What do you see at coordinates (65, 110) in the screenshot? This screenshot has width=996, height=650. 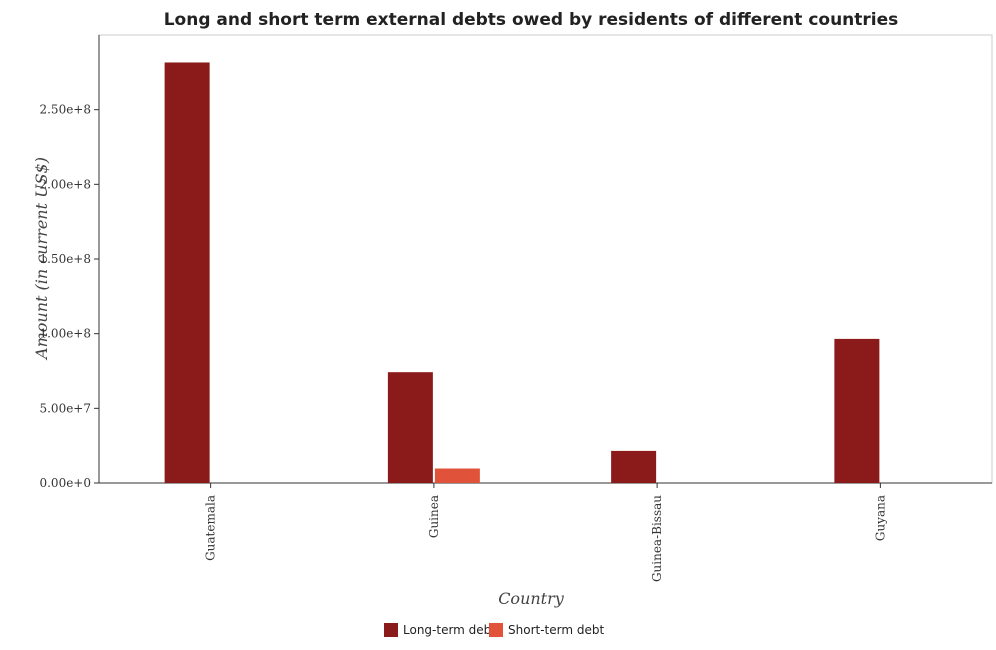 I see `y-tick-label: 2.50e+8` at bounding box center [65, 110].